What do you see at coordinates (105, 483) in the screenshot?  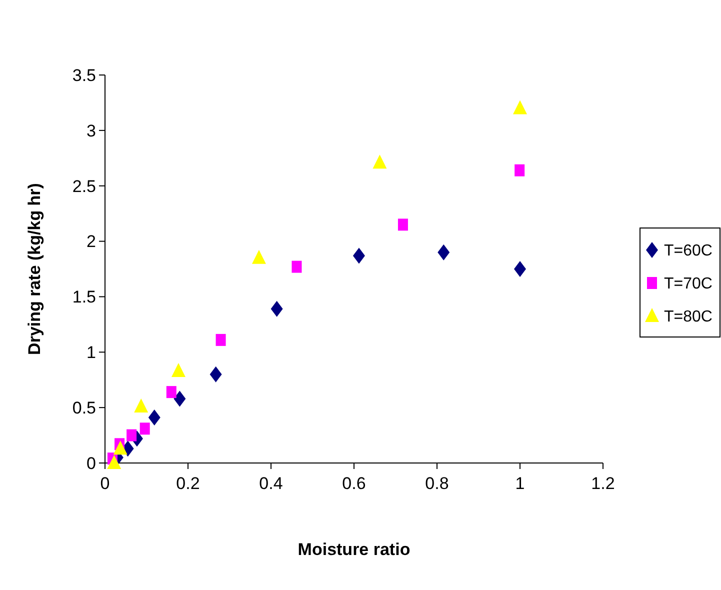 I see `x-tick-label: 0` at bounding box center [105, 483].